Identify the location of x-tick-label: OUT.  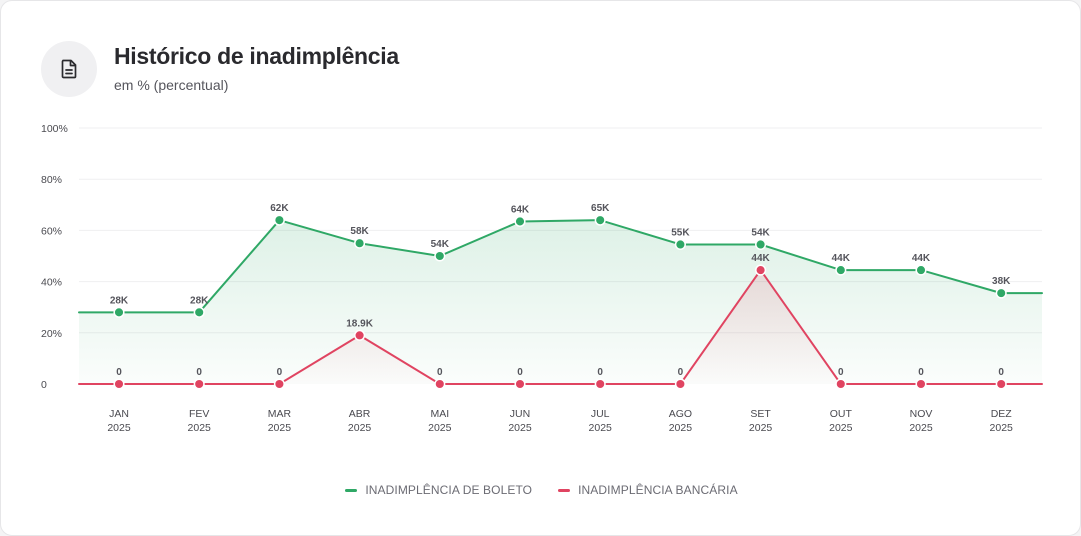
(841, 414).